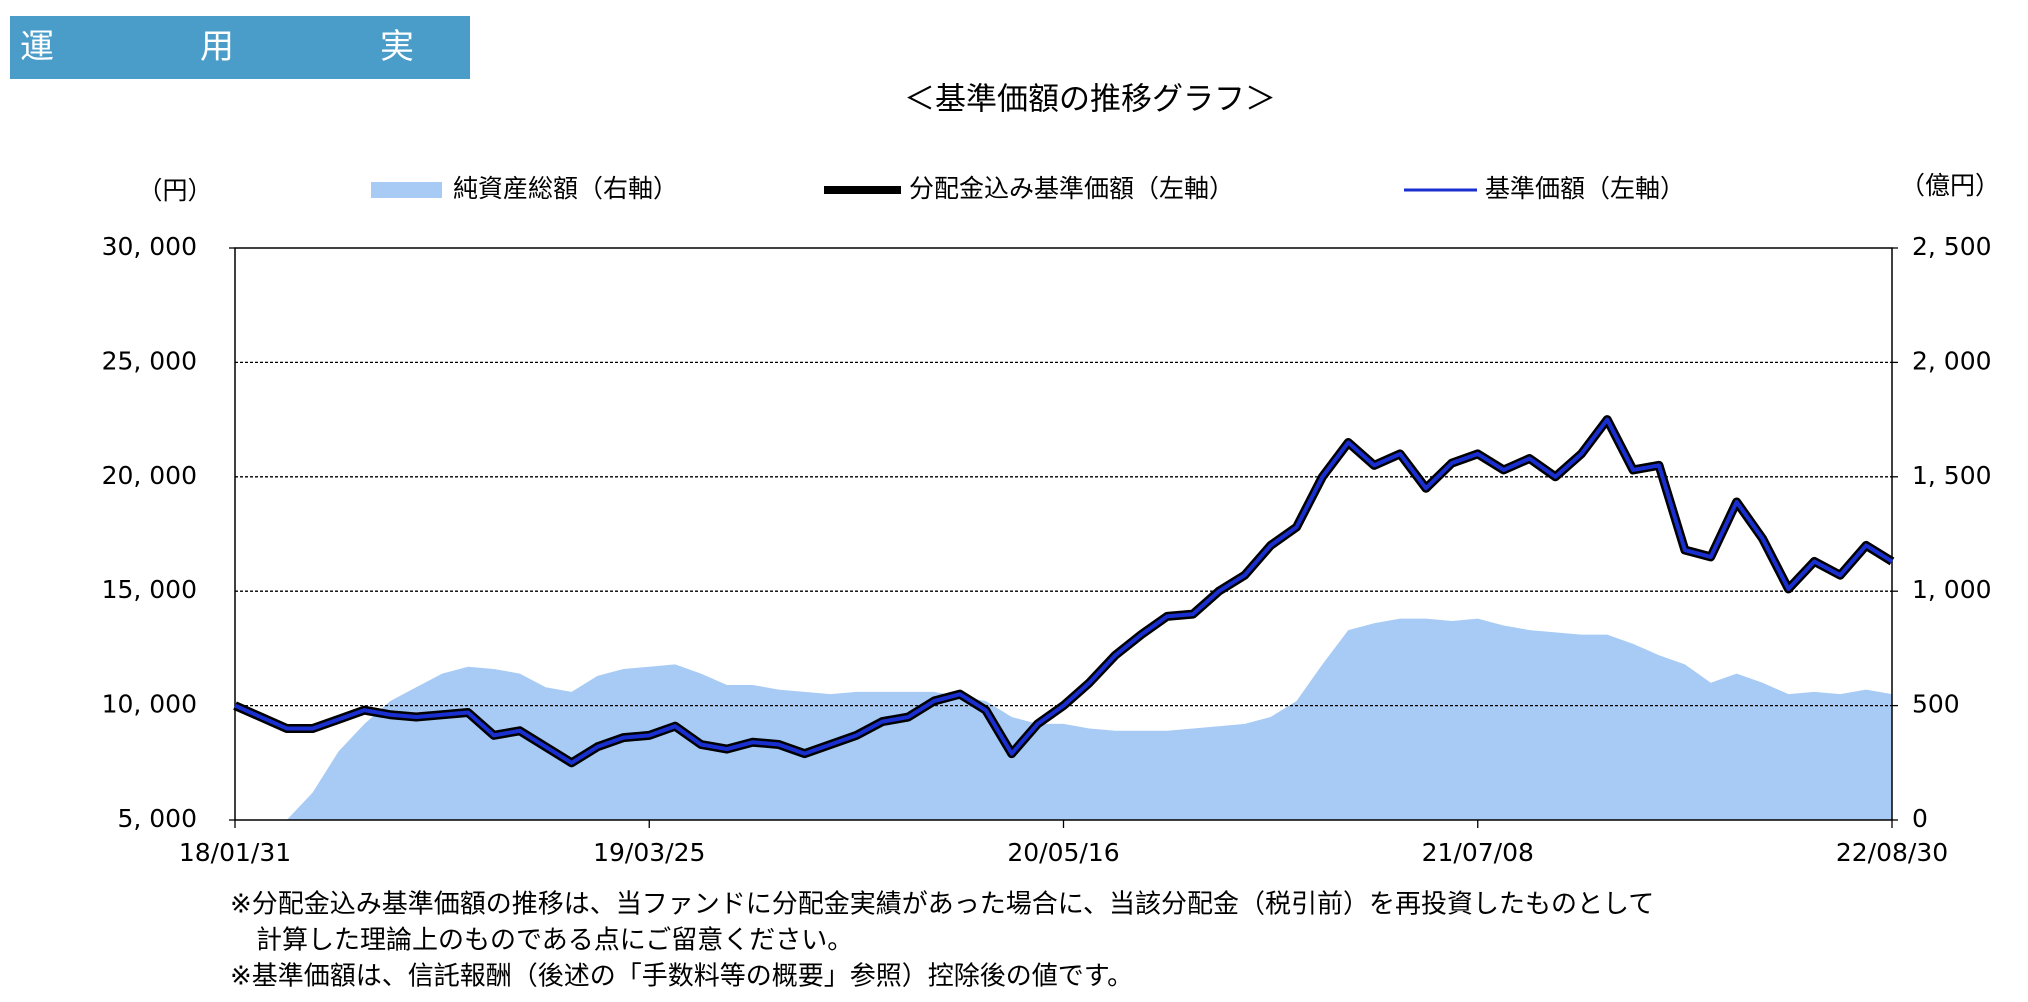  What do you see at coordinates (1920, 818) in the screenshot?
I see `y2-tick-label: 0` at bounding box center [1920, 818].